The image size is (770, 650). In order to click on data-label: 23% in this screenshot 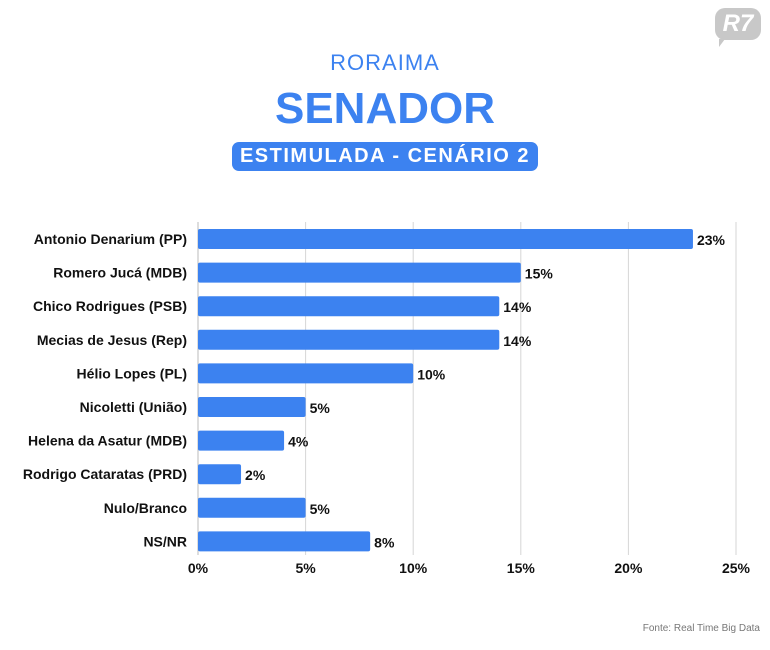, I will do `click(711, 240)`.